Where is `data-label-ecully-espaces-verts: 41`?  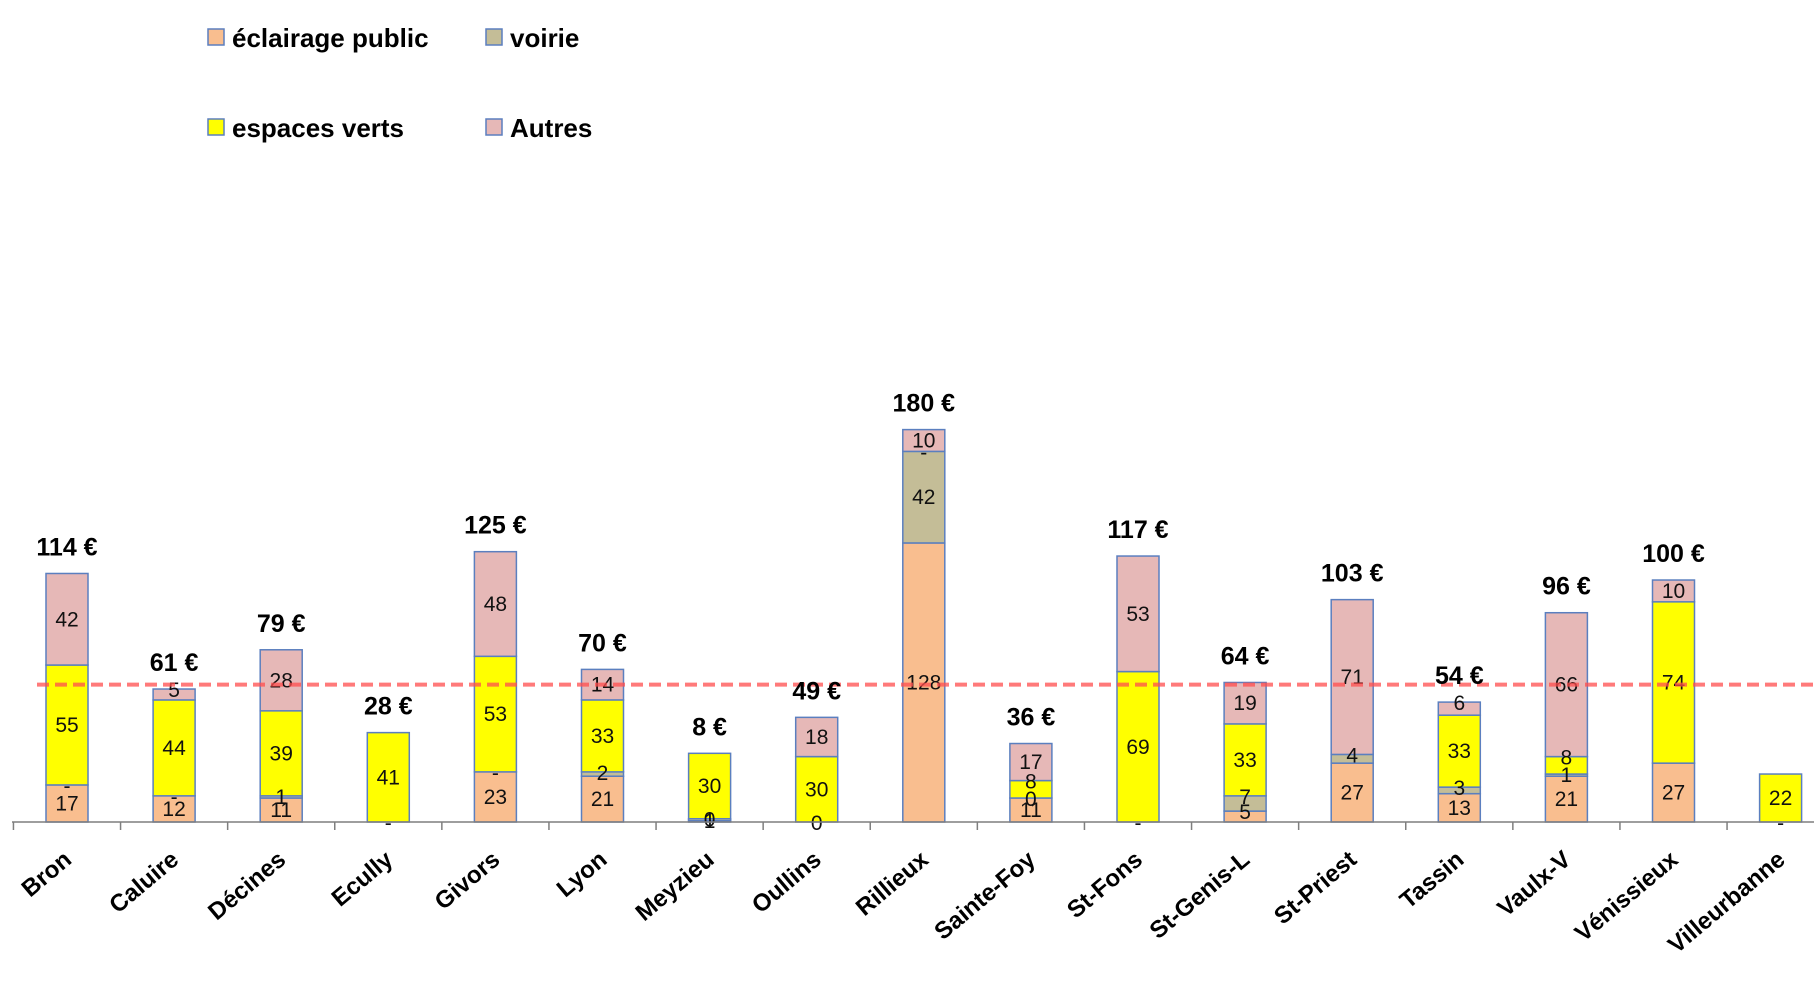
data-label-ecully-espaces-verts: 41 is located at coordinates (388, 777).